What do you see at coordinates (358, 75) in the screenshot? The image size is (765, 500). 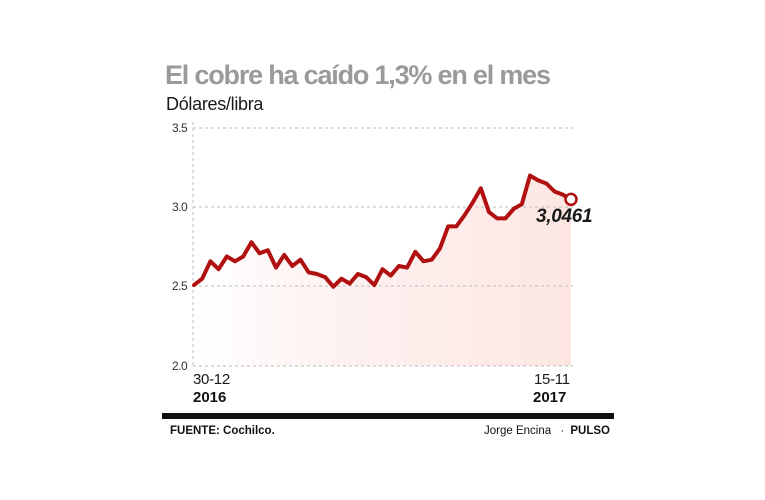 I see `chart-title: El cobre ha caído 1,3% en el mes` at bounding box center [358, 75].